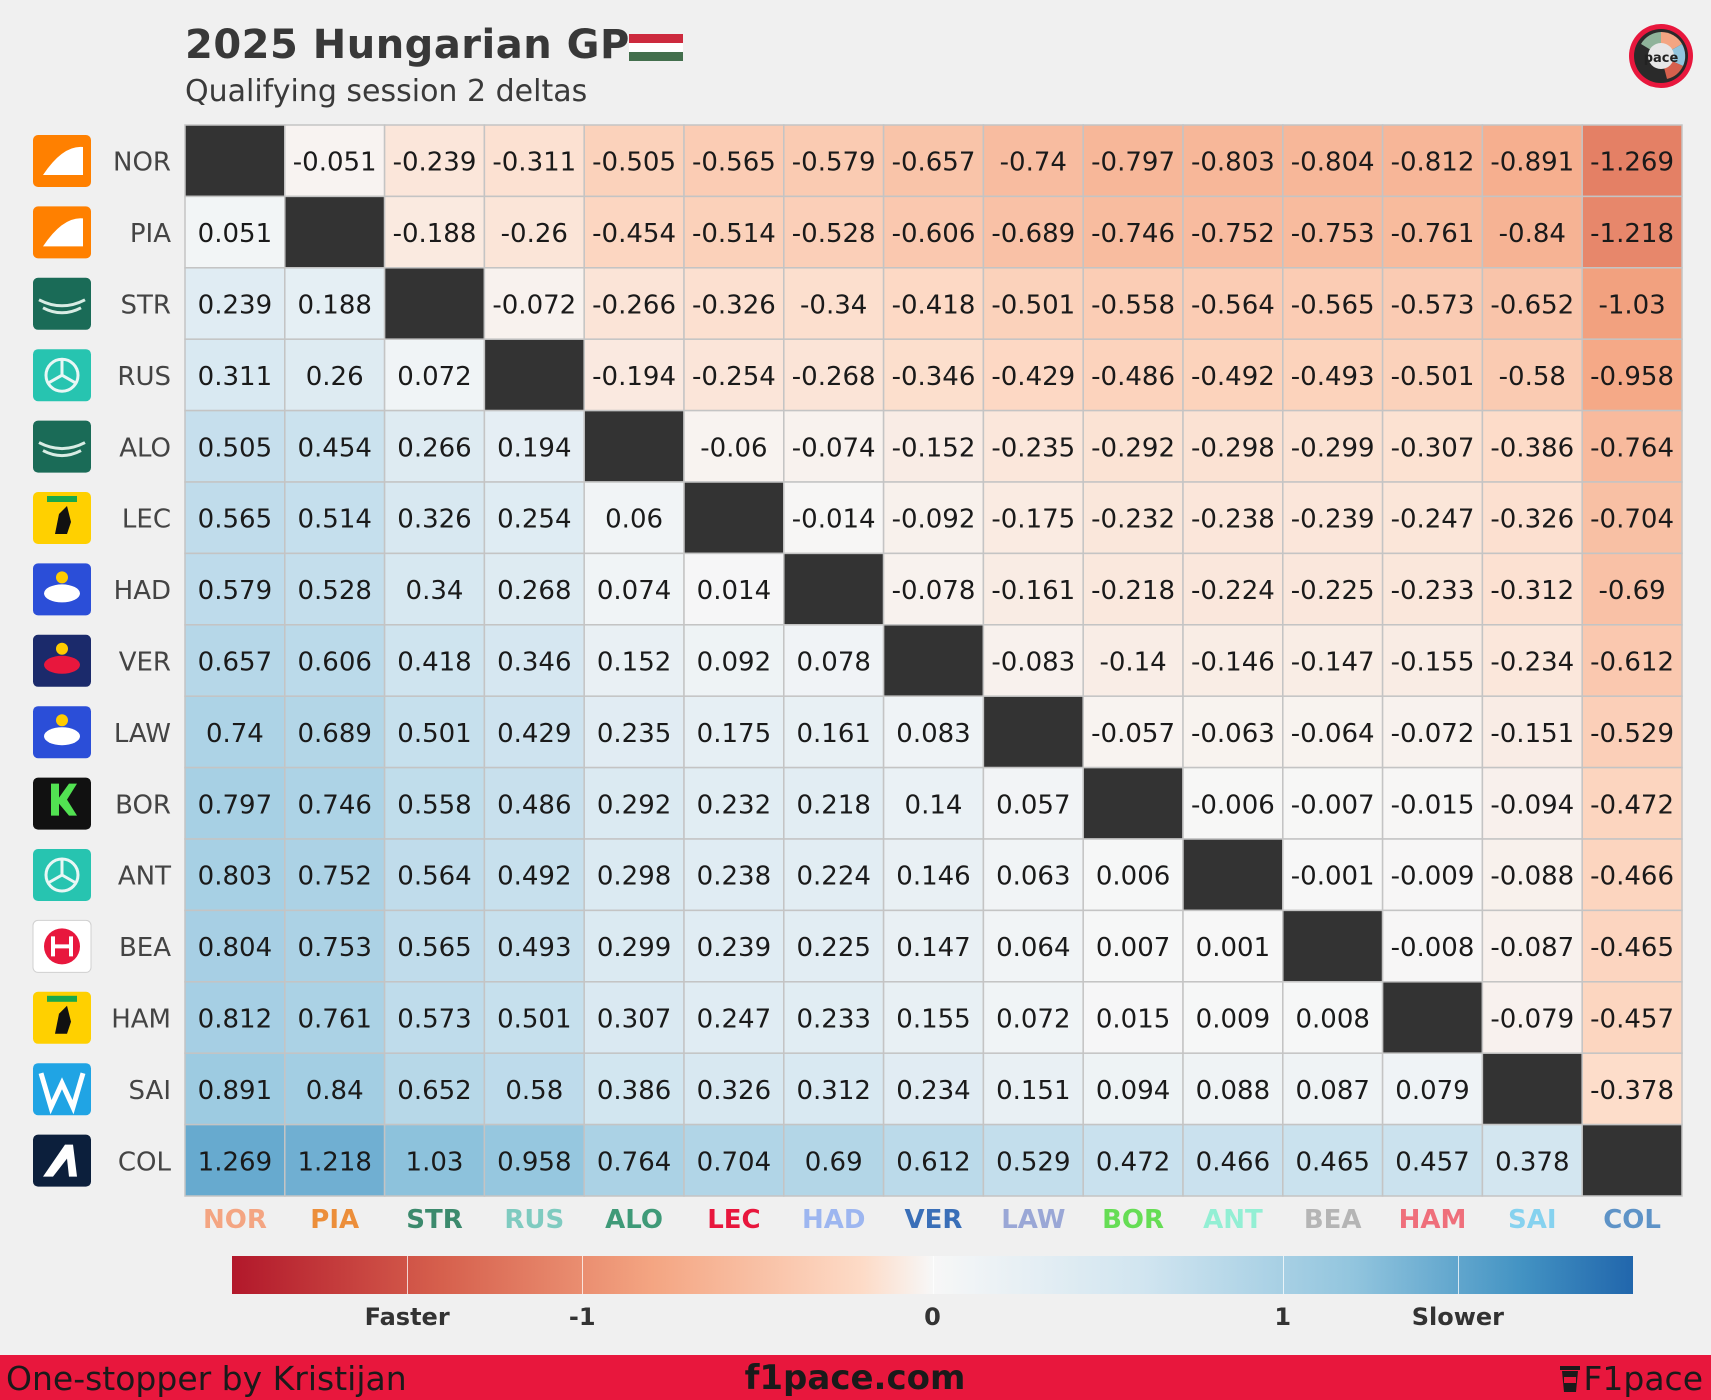 The width and height of the screenshot is (1711, 1400). I want to click on cell-value-label: 0.188, so click(334, 306).